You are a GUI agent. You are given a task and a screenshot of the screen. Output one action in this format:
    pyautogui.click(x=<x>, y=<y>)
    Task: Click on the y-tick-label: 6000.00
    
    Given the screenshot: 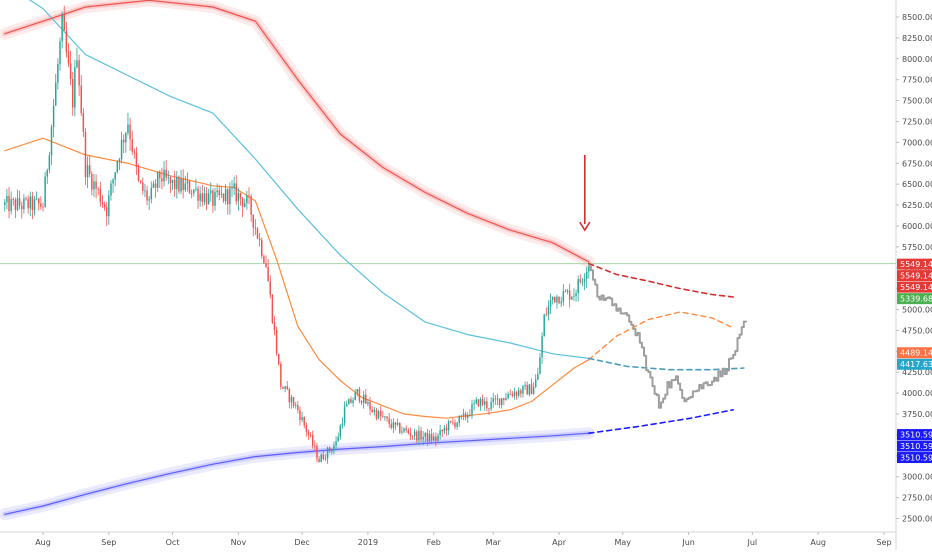 What is the action you would take?
    pyautogui.click(x=917, y=226)
    